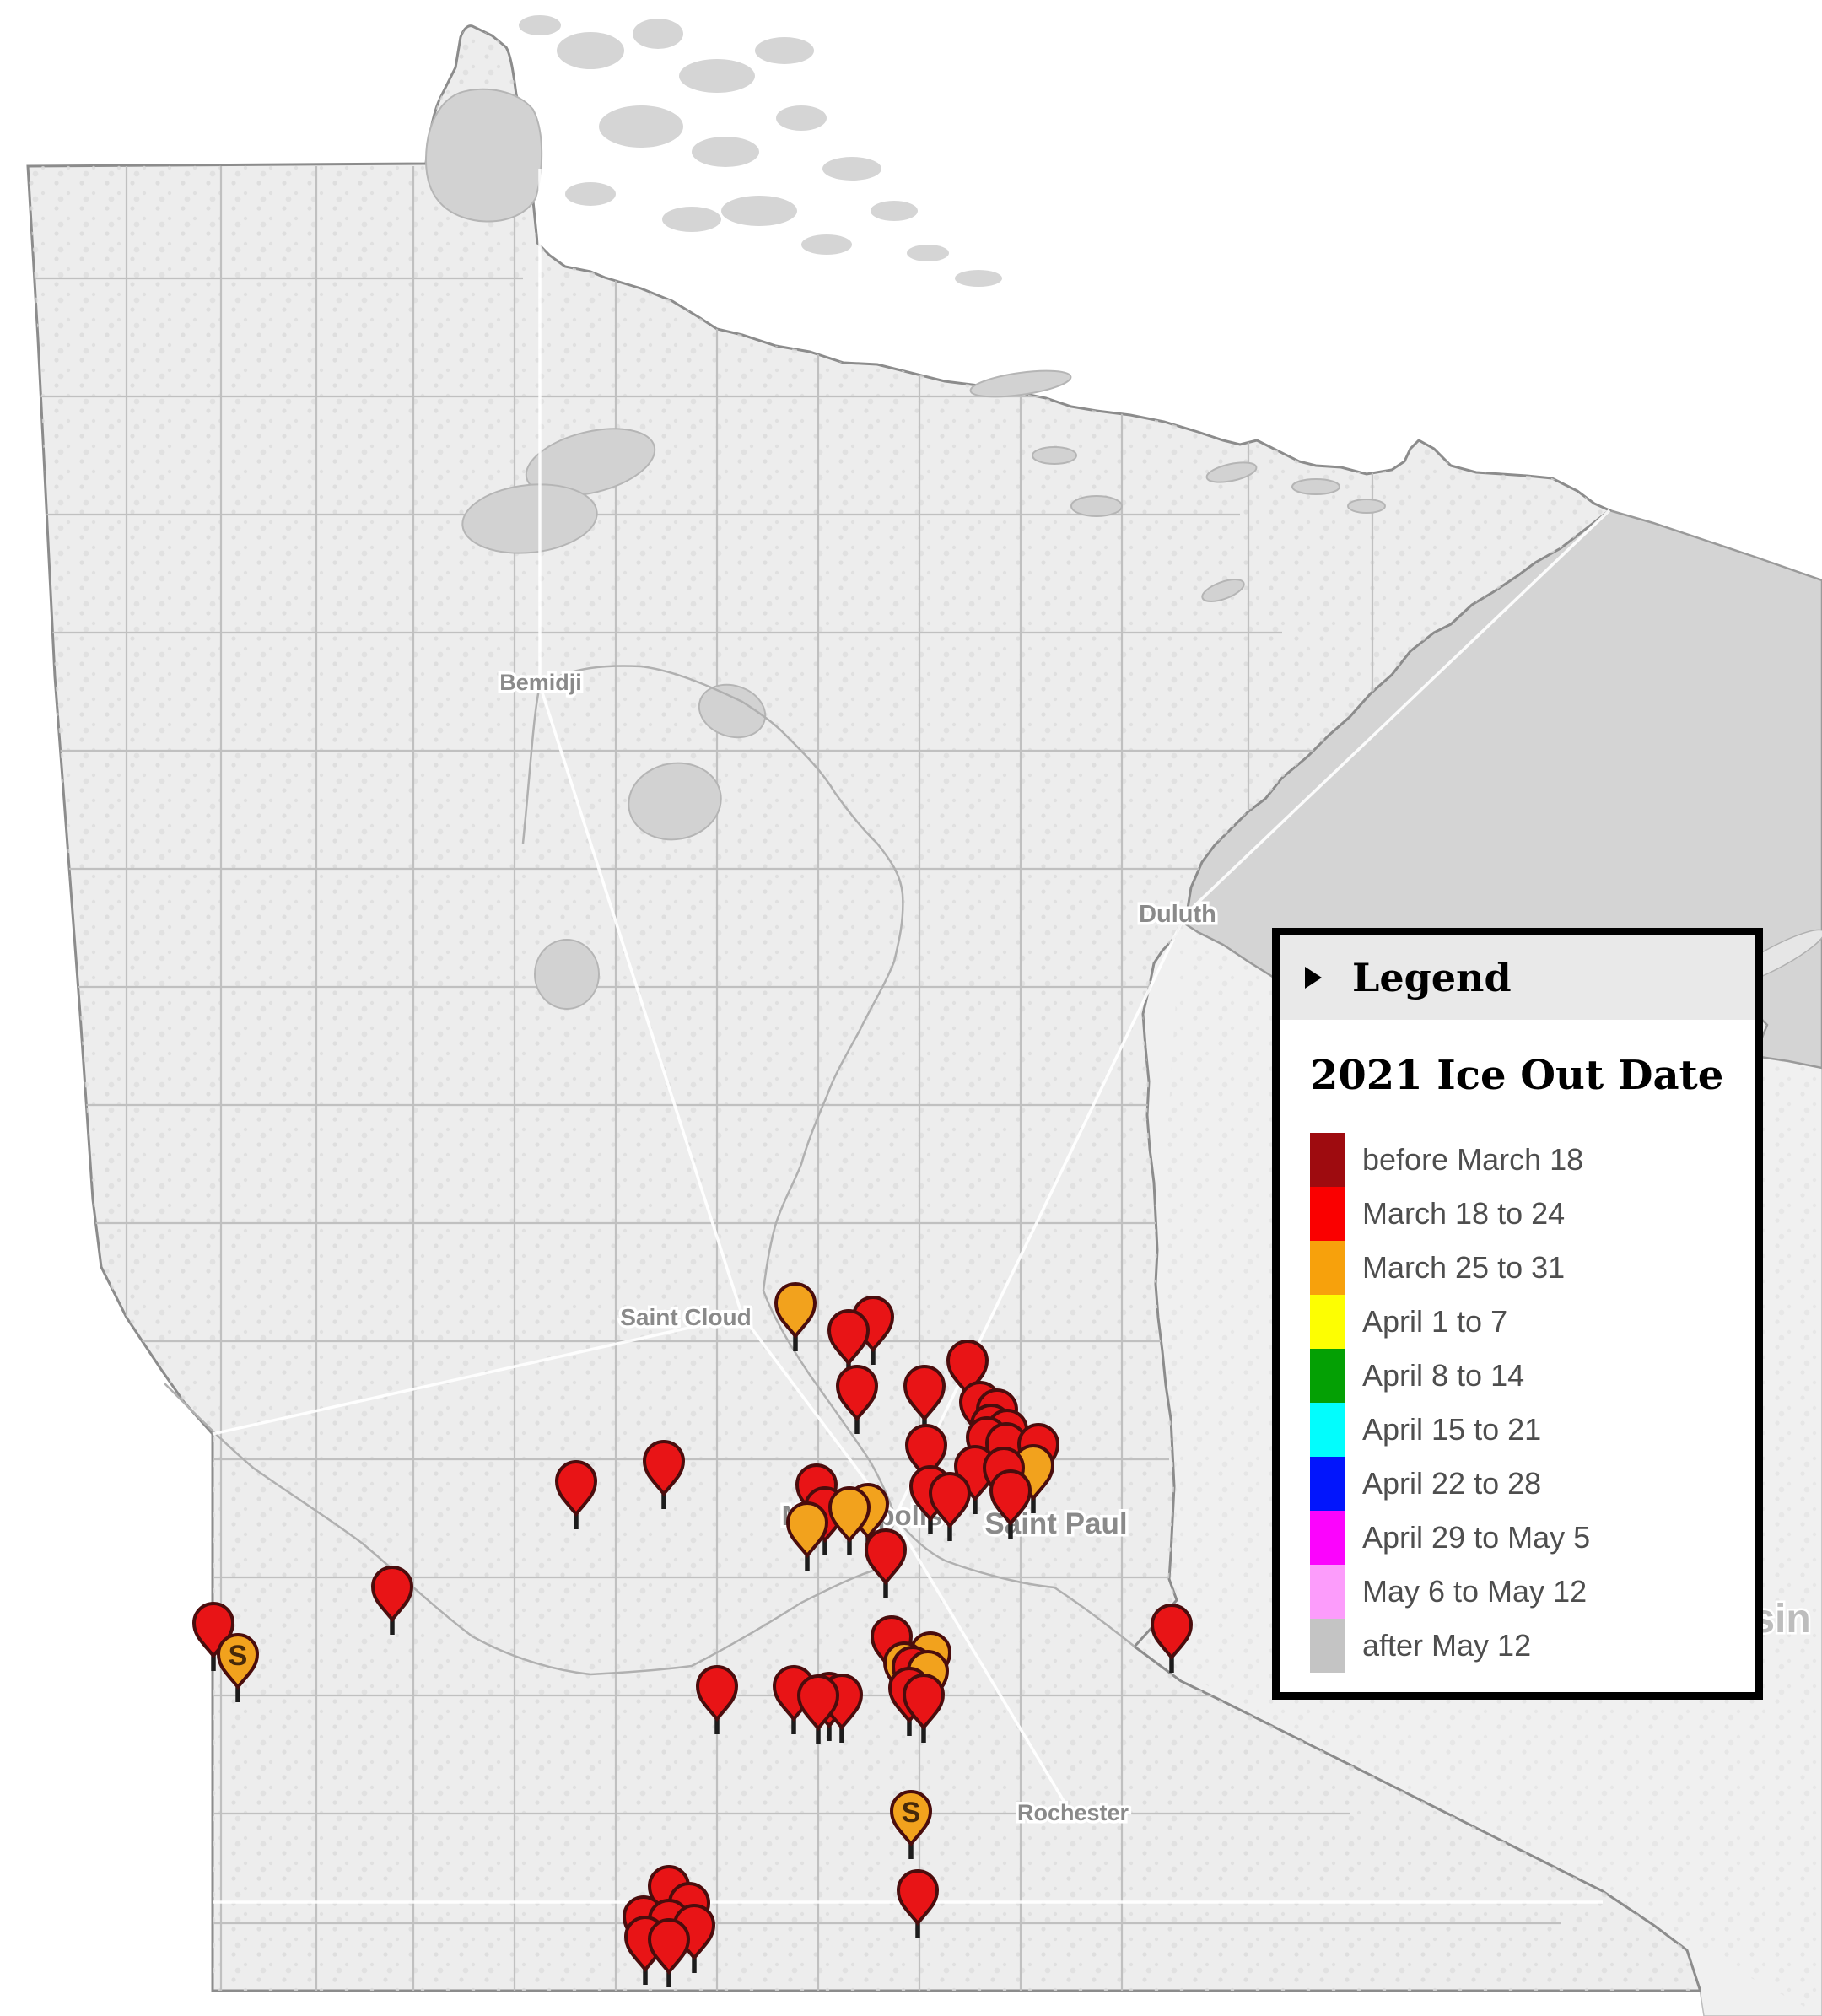 The width and height of the screenshot is (1822, 2016). What do you see at coordinates (1475, 1591) in the screenshot?
I see `legend-item-label: May 6 to May 12` at bounding box center [1475, 1591].